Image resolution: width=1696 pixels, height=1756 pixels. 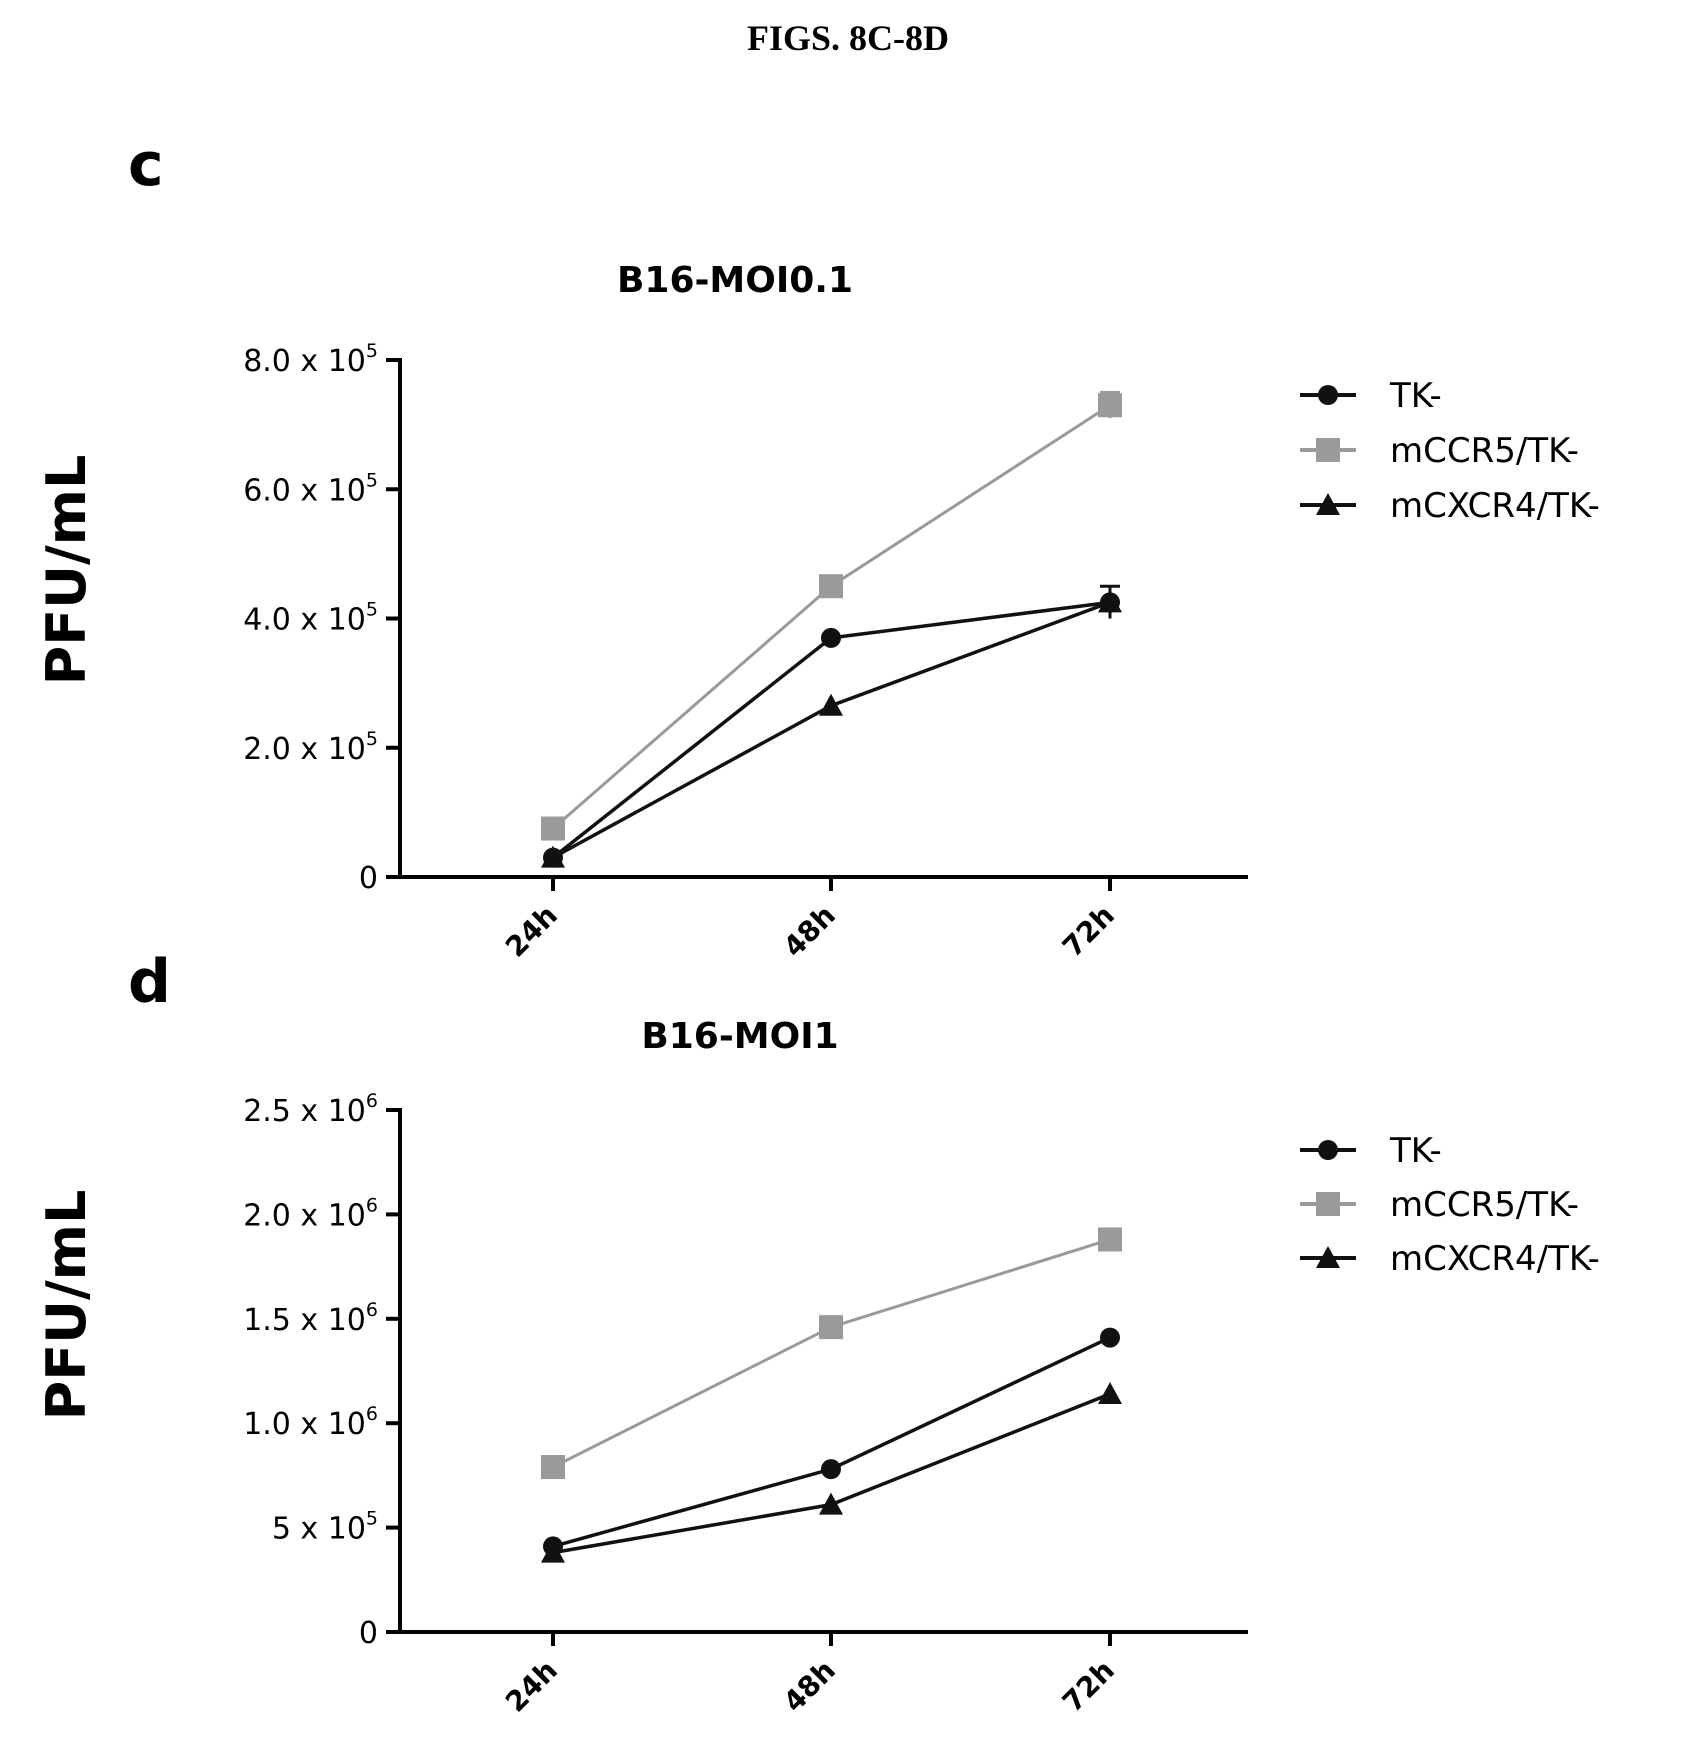 I want to click on y-tick-label-d: 2.0 x 10⁶, so click(x=310, y=1213).